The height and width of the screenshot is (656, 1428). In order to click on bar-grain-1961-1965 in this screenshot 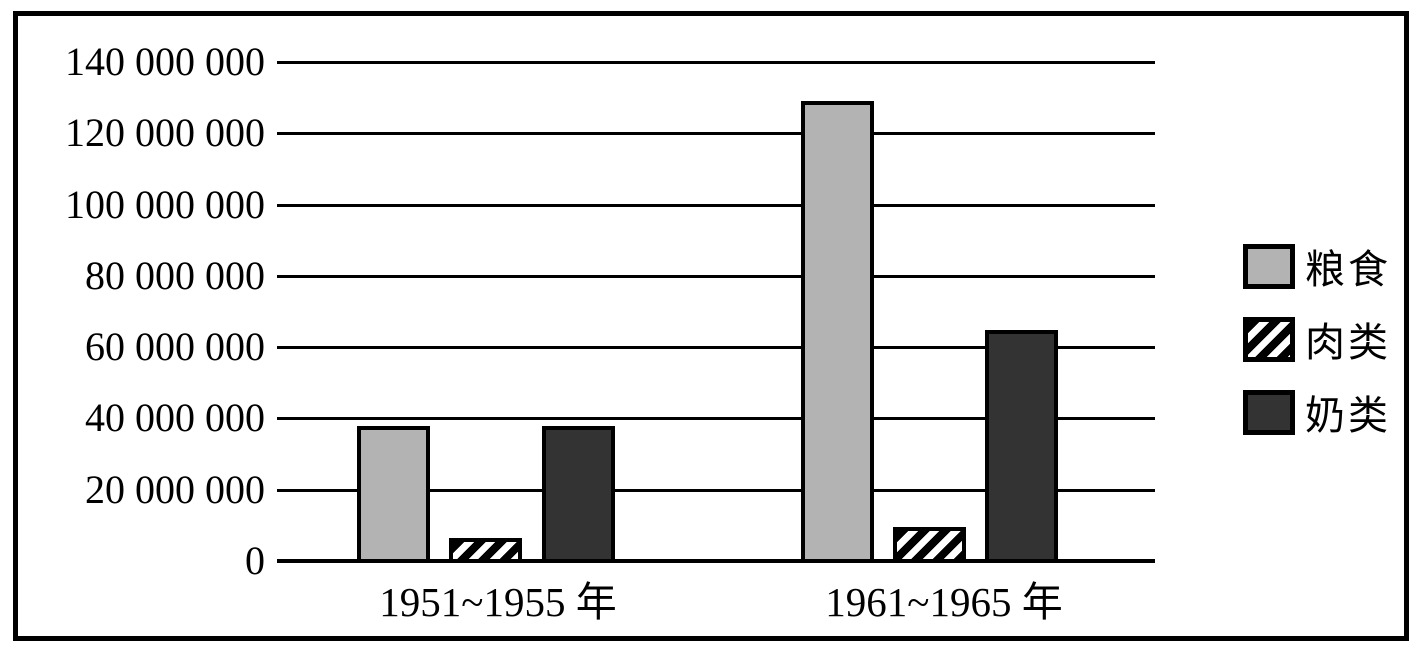, I will do `click(837, 332)`.